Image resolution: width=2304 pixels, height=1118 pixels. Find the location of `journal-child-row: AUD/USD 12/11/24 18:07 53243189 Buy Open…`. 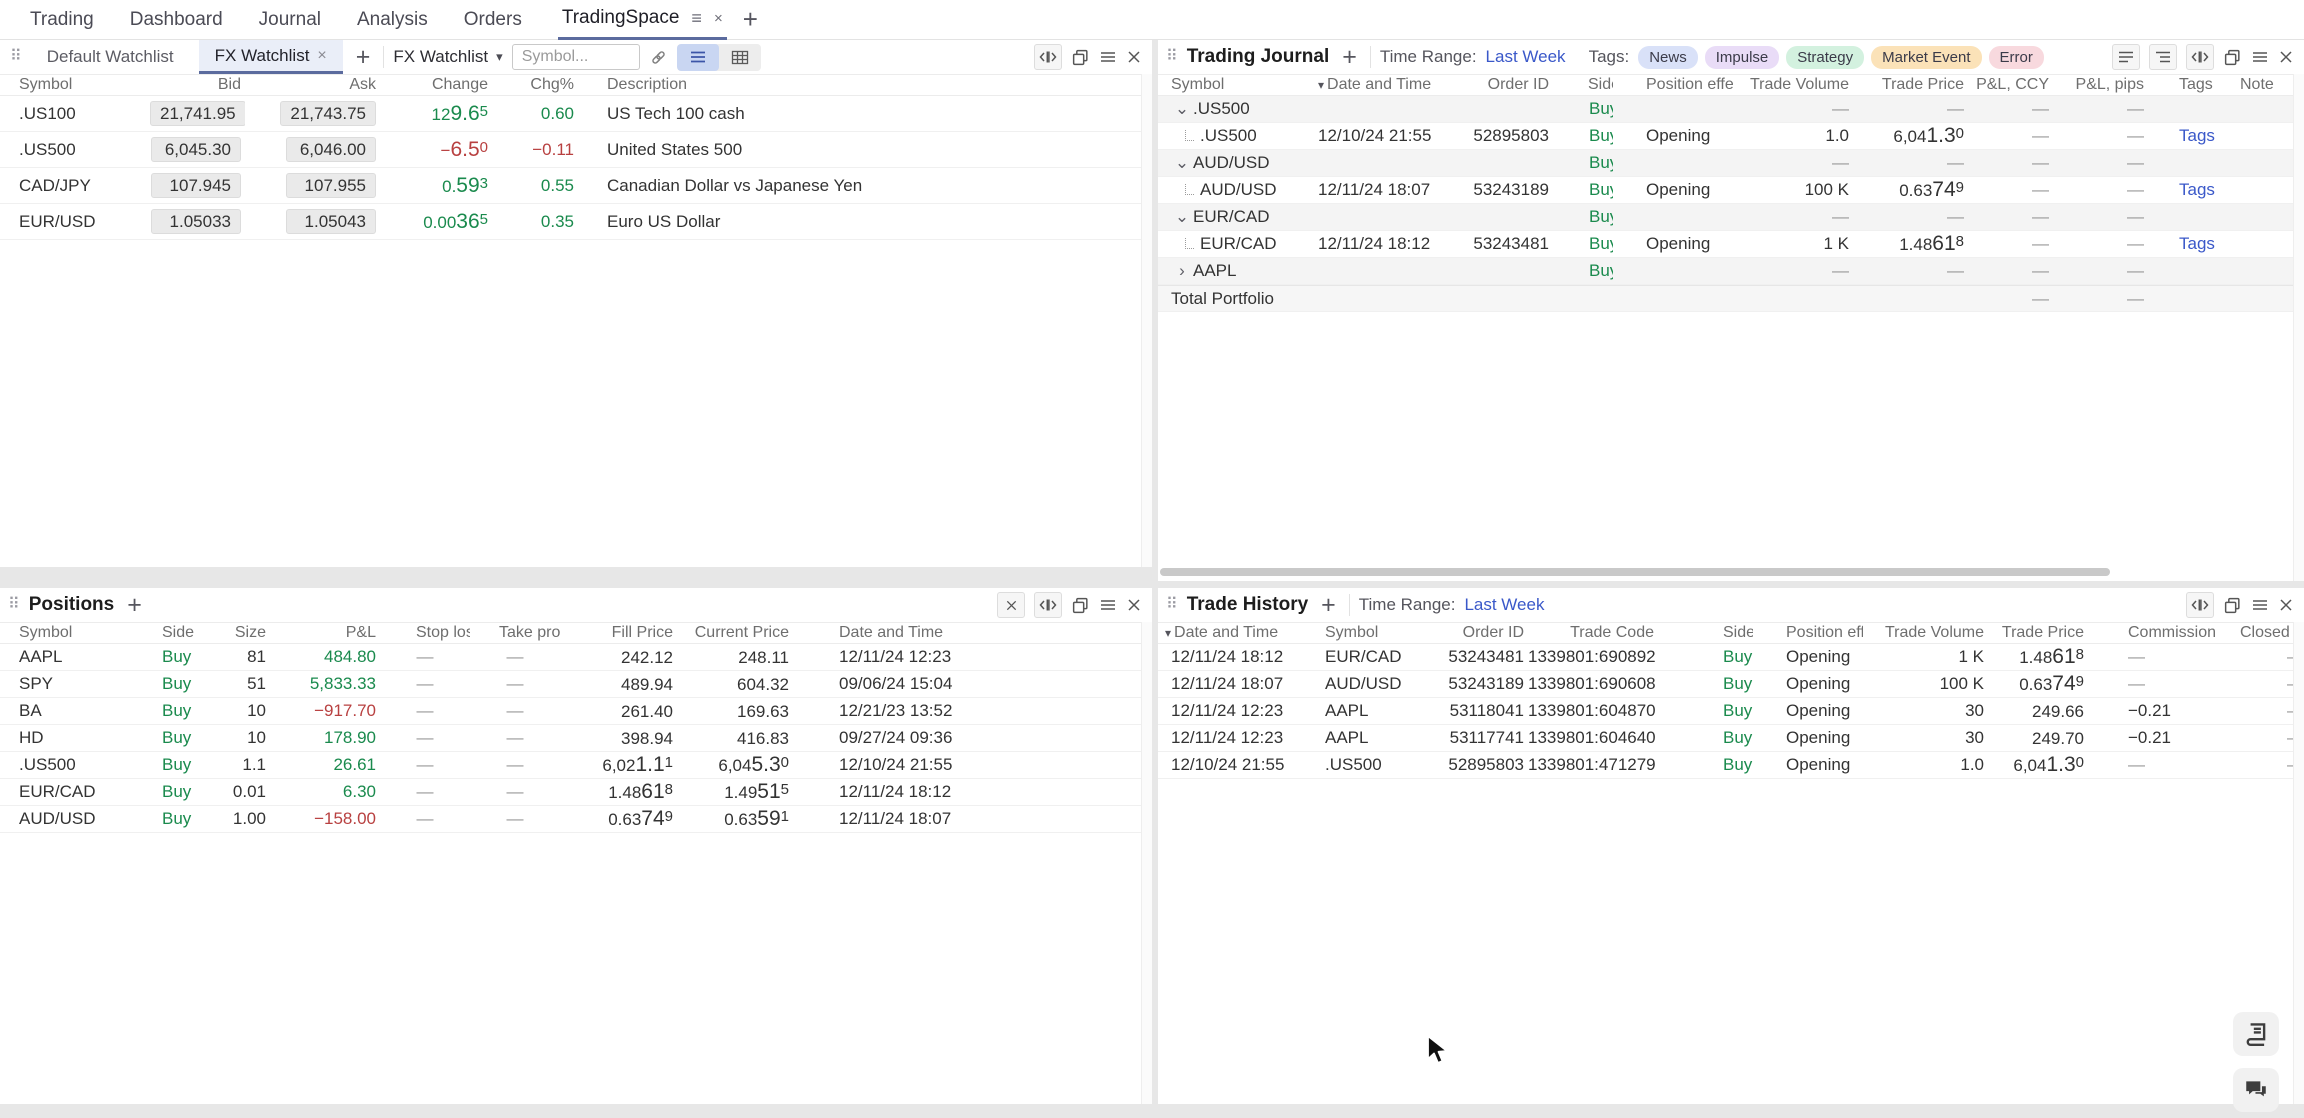

journal-child-row: AUD/USD 12/11/24 18:07 53243189 Buy Open… is located at coordinates (1731, 190).